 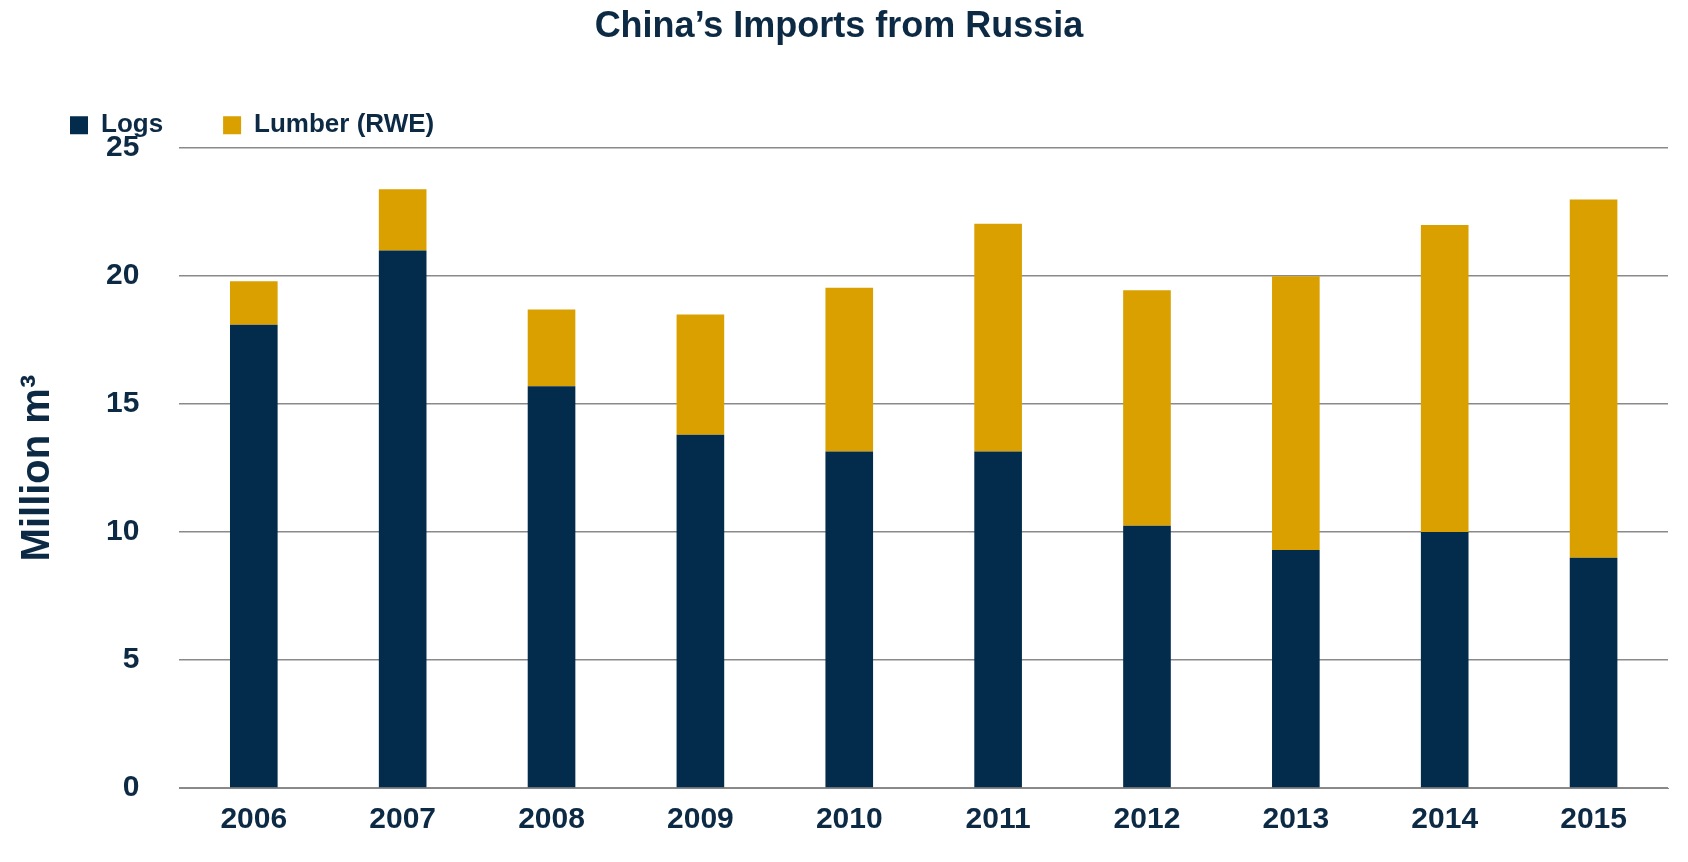 I want to click on x-tick-label: 2010, so click(x=849, y=818).